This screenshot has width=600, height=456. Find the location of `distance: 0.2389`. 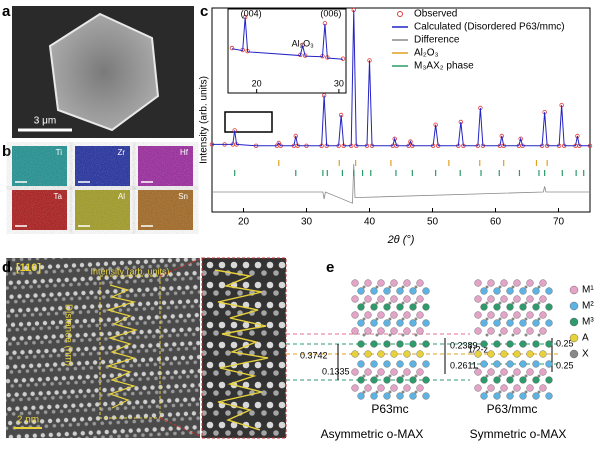

distance: 0.2389 is located at coordinates (464, 345).